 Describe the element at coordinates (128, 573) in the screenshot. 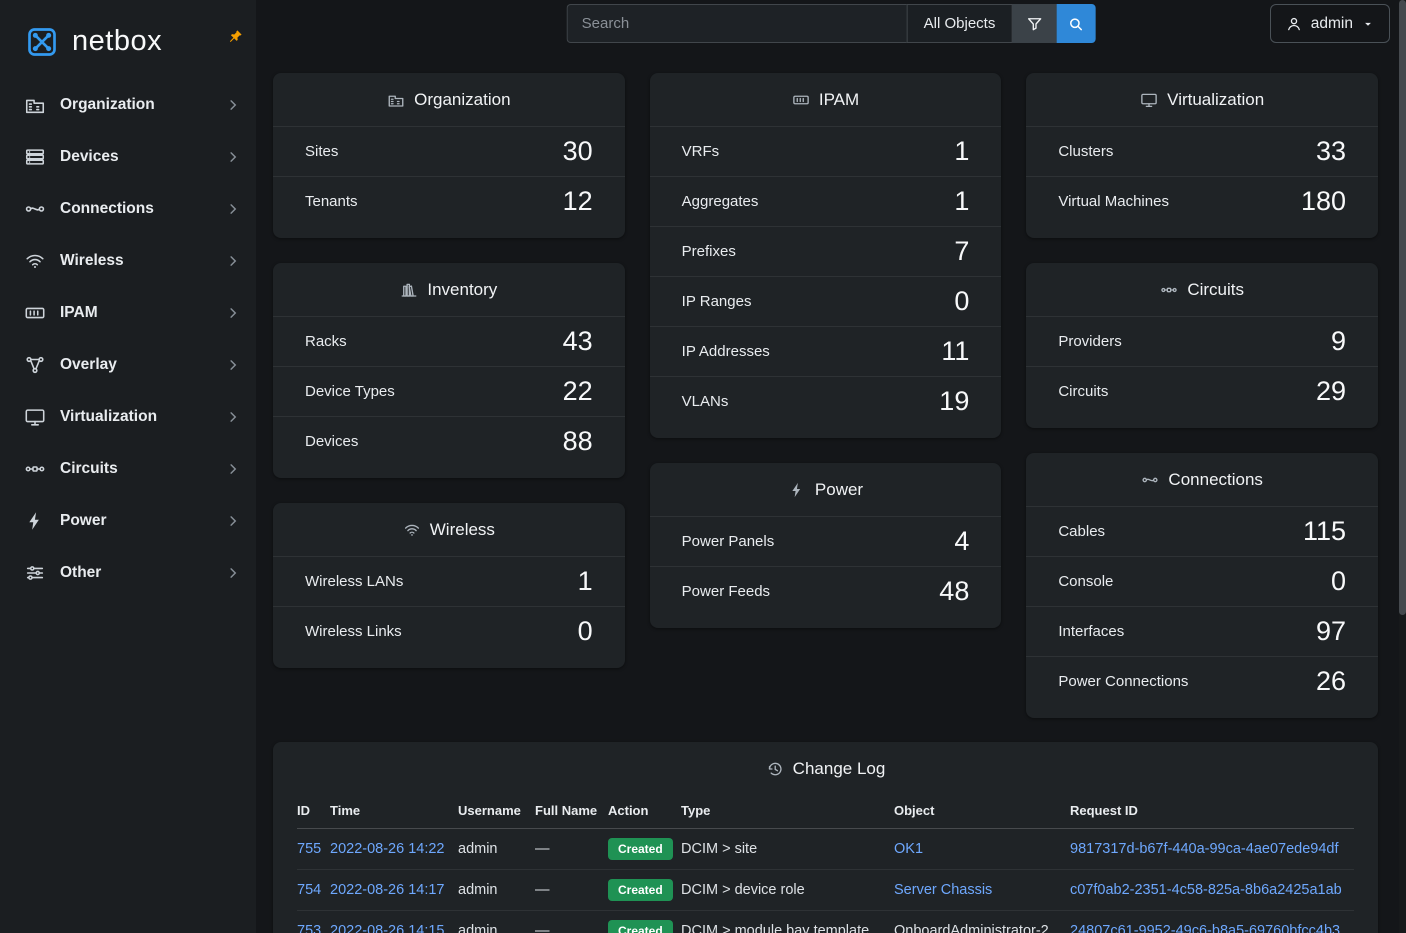

I see `sidebar-item-other: Other` at that location.